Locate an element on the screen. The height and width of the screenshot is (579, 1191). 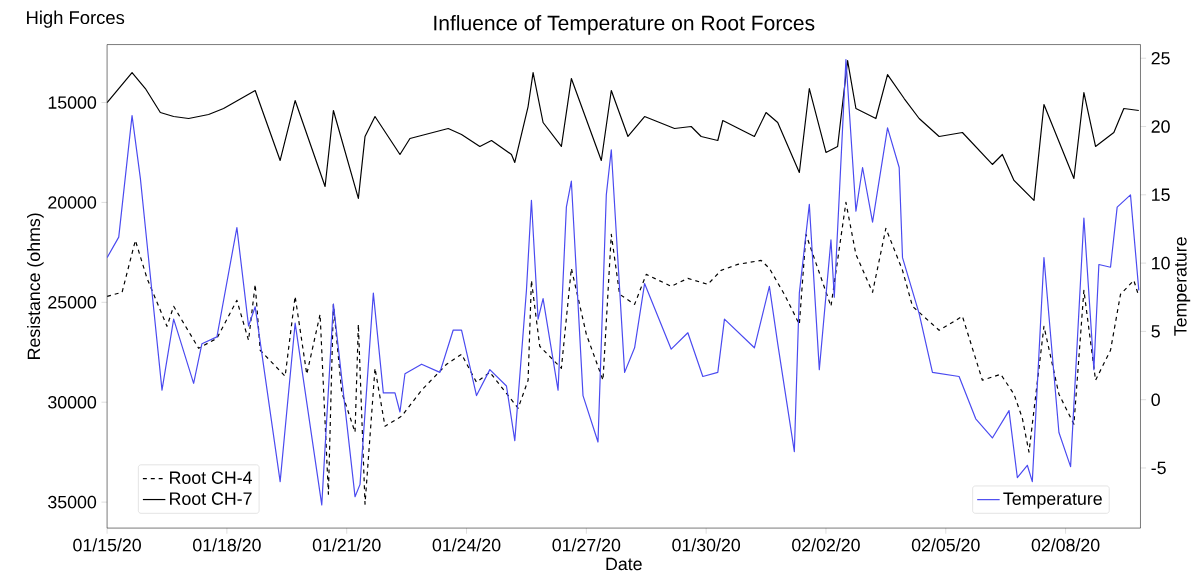
legend-label: Root CH-7 is located at coordinates (211, 499).